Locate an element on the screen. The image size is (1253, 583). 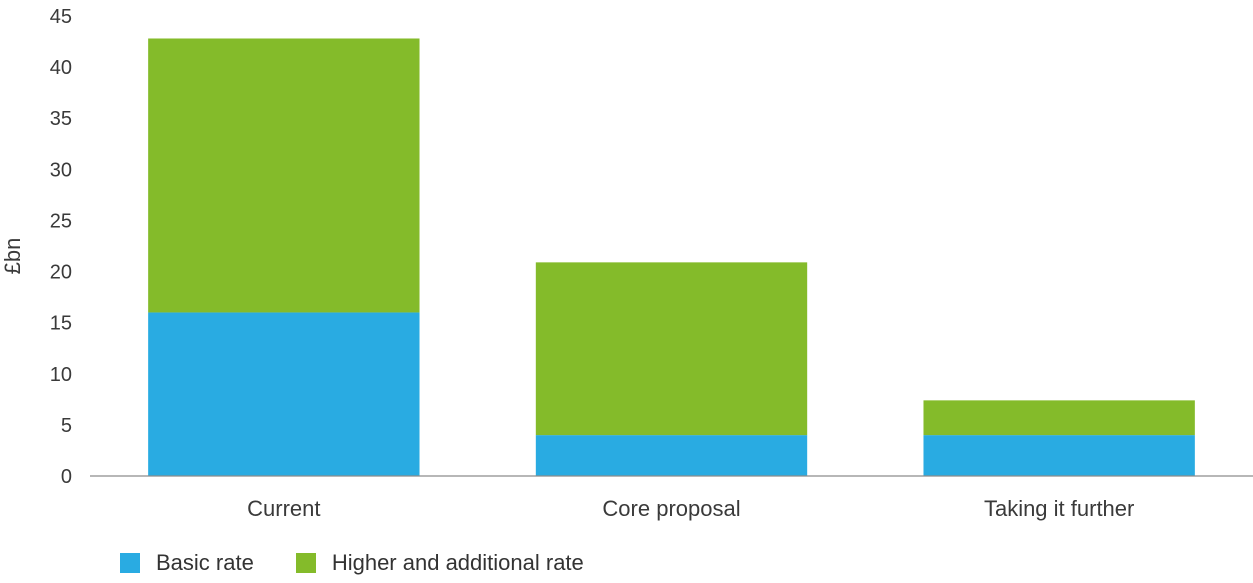
legend-label-basic-rate: Basic rate is located at coordinates (205, 562).